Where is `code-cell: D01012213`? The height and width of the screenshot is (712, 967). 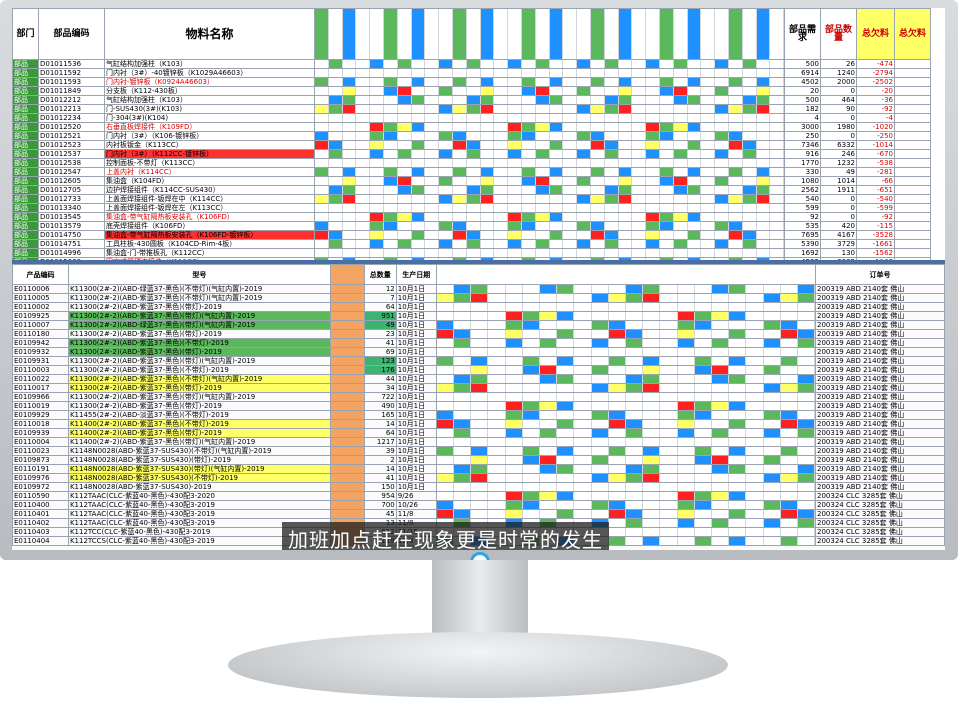 code-cell: D01012213 is located at coordinates (71, 109).